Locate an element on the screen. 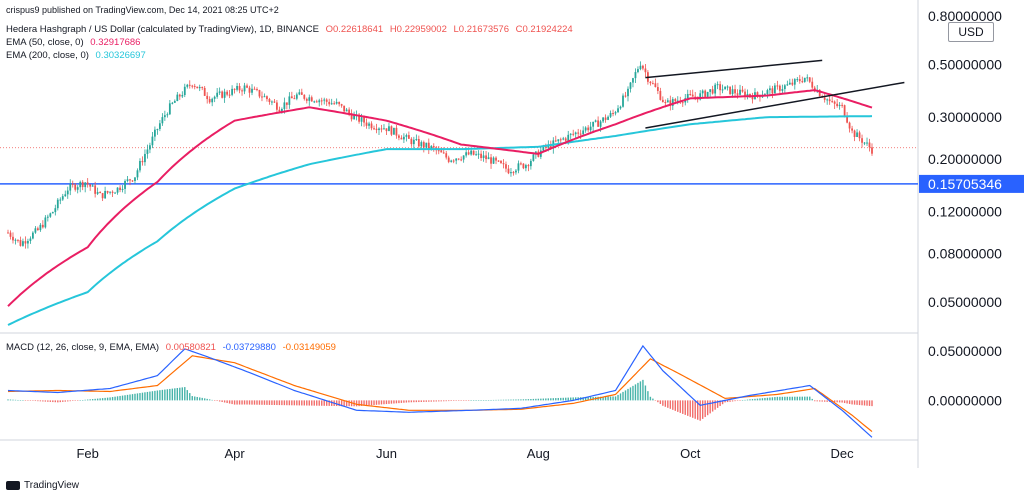 The image size is (1024, 496). x-tick-label: Oct is located at coordinates (690, 453).